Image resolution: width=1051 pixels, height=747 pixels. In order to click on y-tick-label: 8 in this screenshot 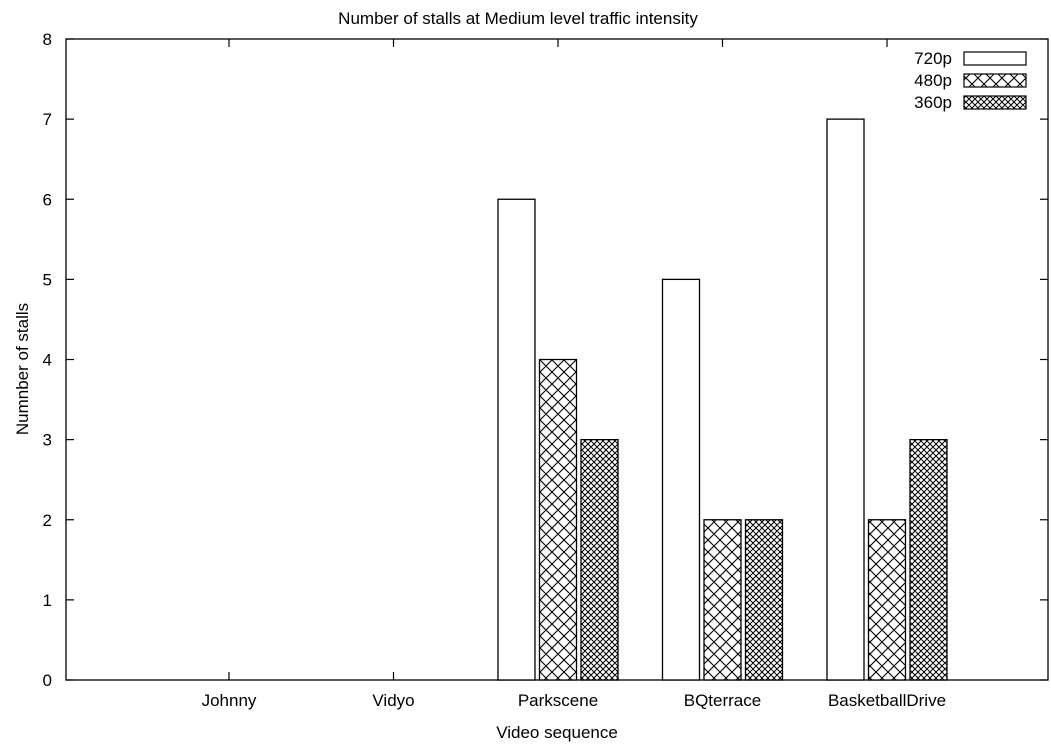, I will do `click(47, 39)`.